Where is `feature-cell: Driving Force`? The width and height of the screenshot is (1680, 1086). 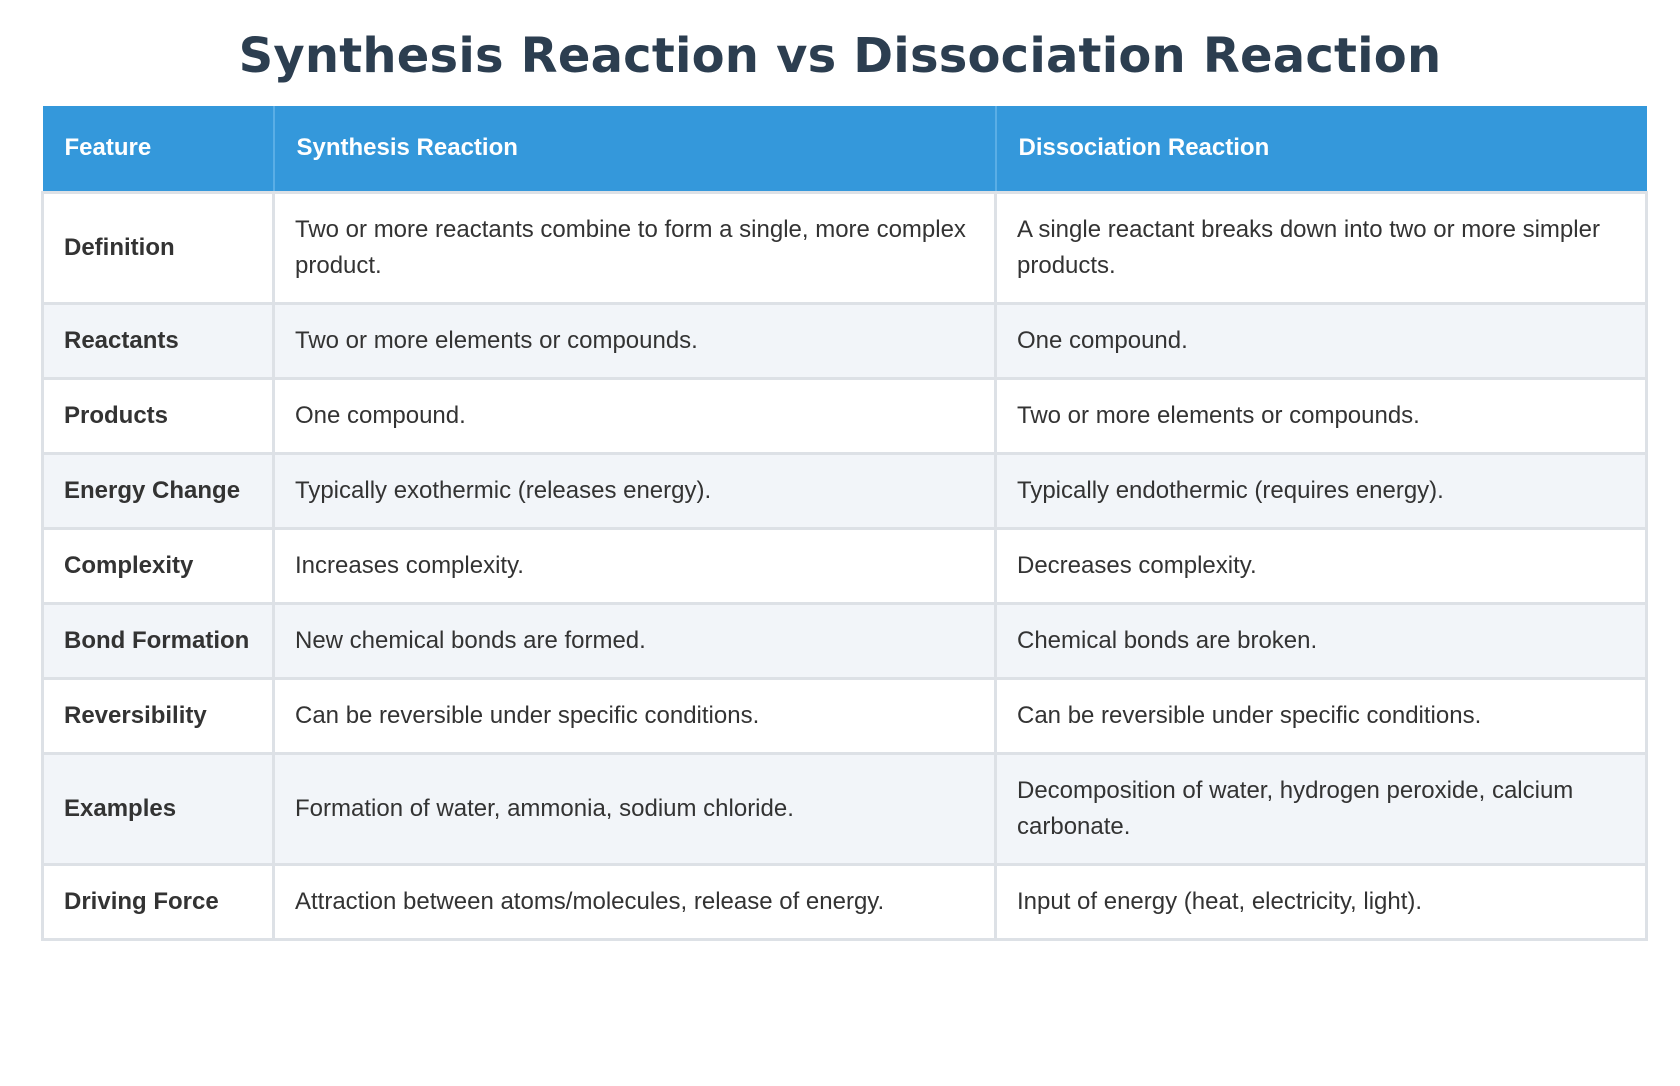 feature-cell: Driving Force is located at coordinates (158, 901).